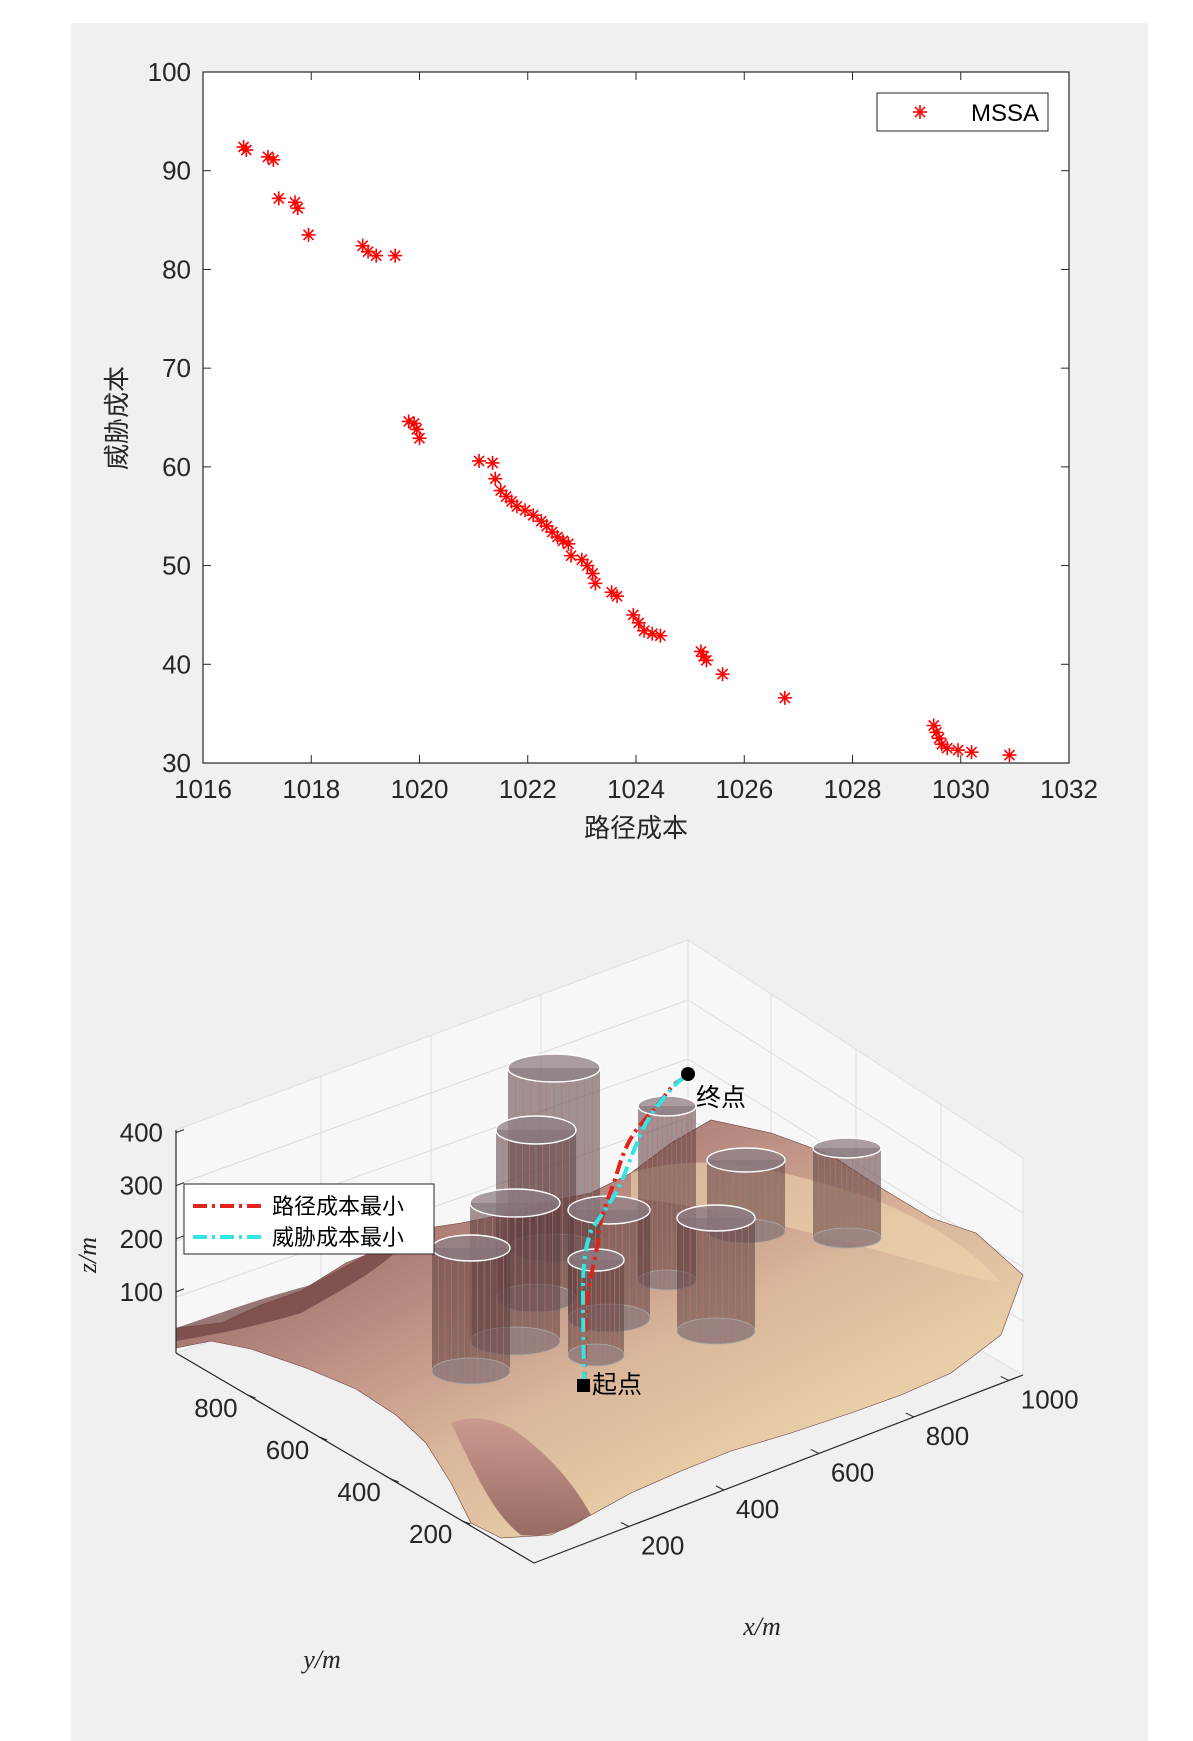 The width and height of the screenshot is (1193, 1741). What do you see at coordinates (617, 1384) in the screenshot?
I see `start-point-label: 起点` at bounding box center [617, 1384].